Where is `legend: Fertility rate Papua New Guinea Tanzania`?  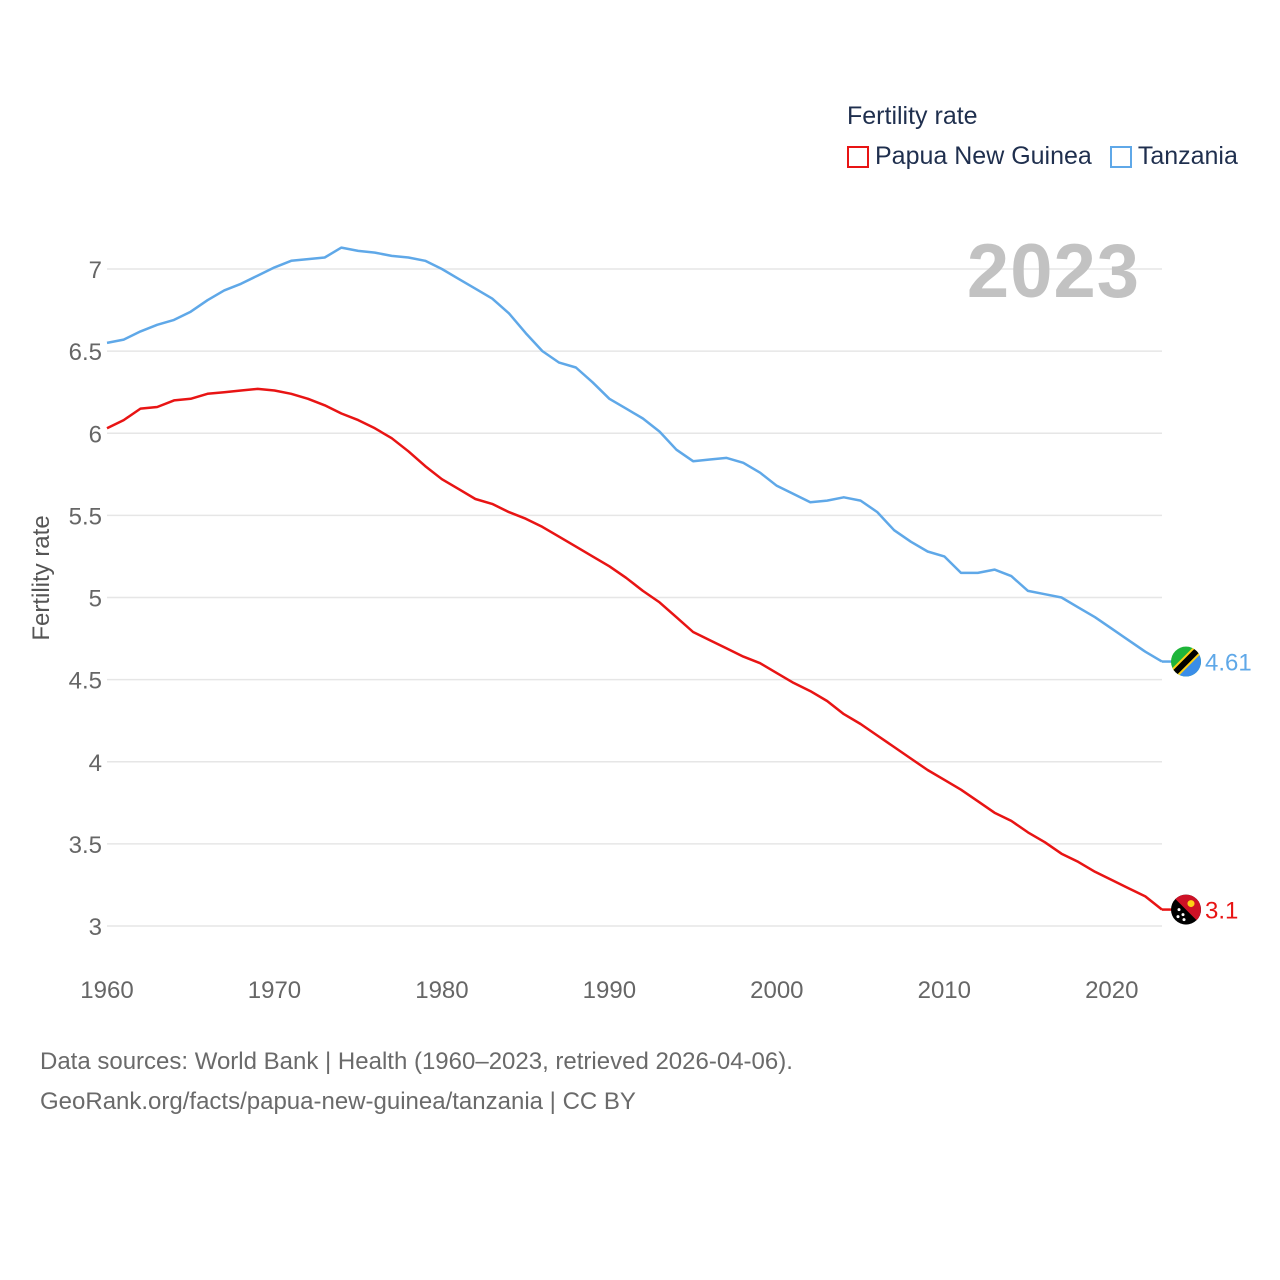 legend: Fertility rate Papua New Guinea Tanzania is located at coordinates (1051, 135).